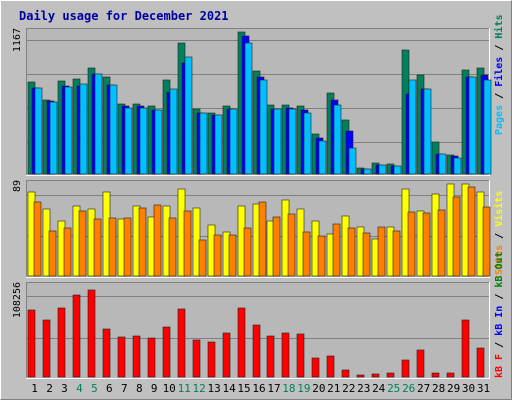 Image resolution: width=512 pixels, height=400 pixels. I want to click on bottom-chart-max-label: 108256, so click(17, 300).